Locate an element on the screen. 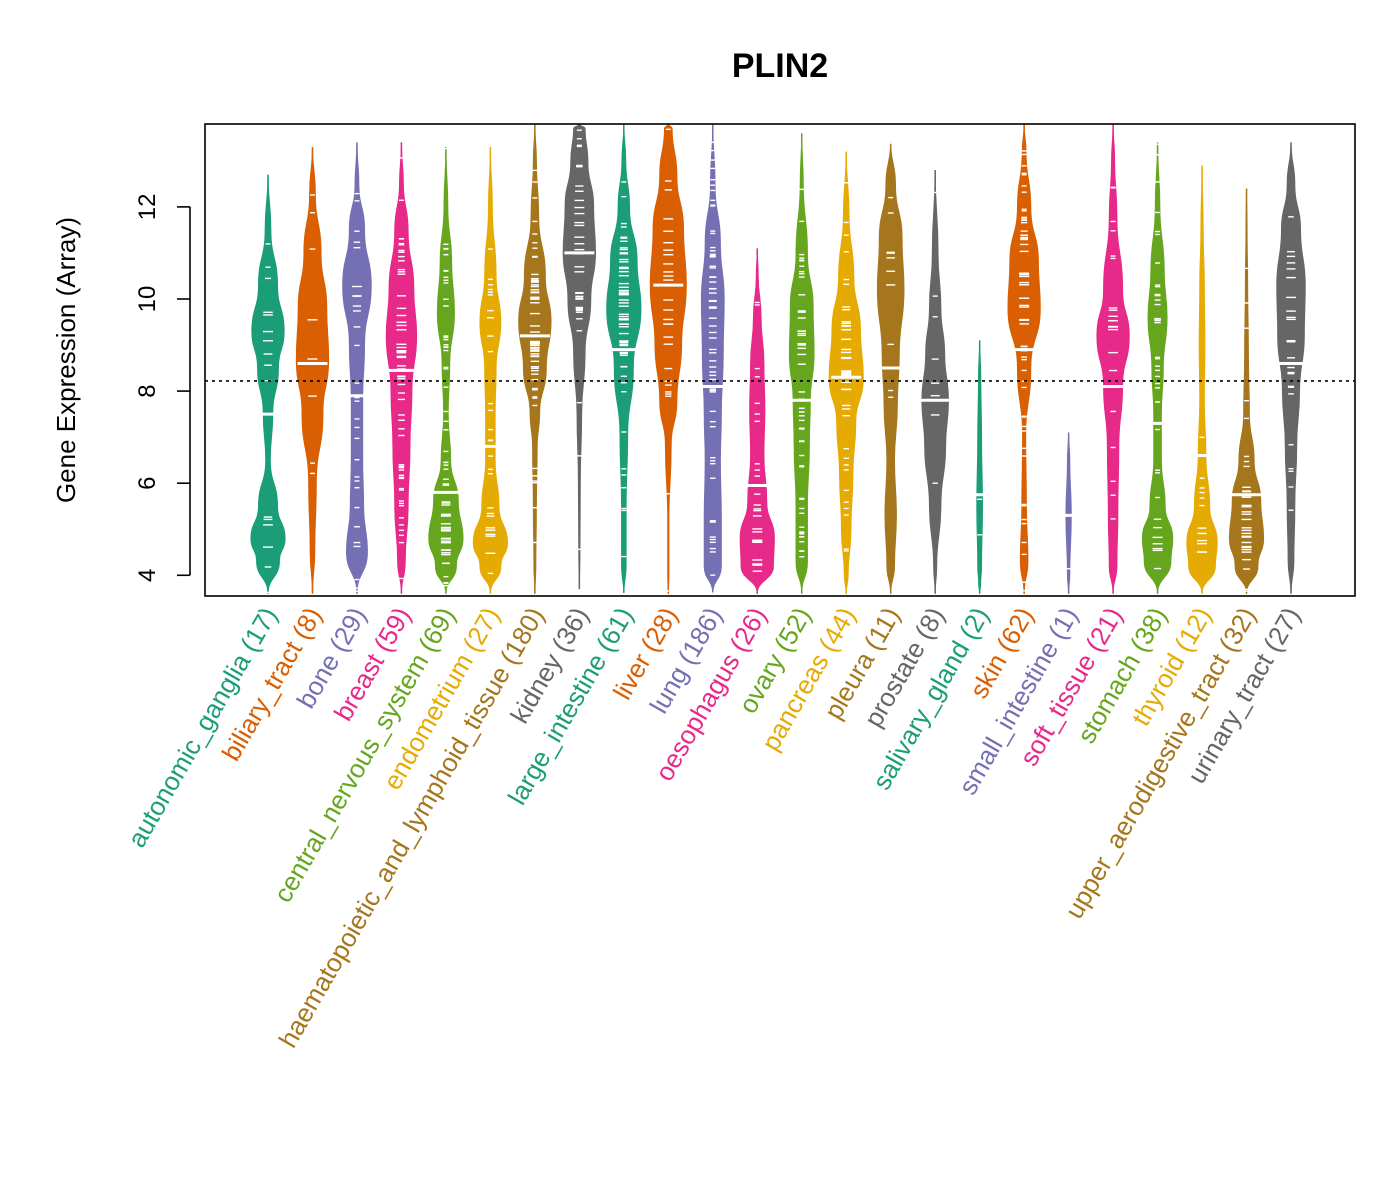  violin-lung is located at coordinates (712, 358).